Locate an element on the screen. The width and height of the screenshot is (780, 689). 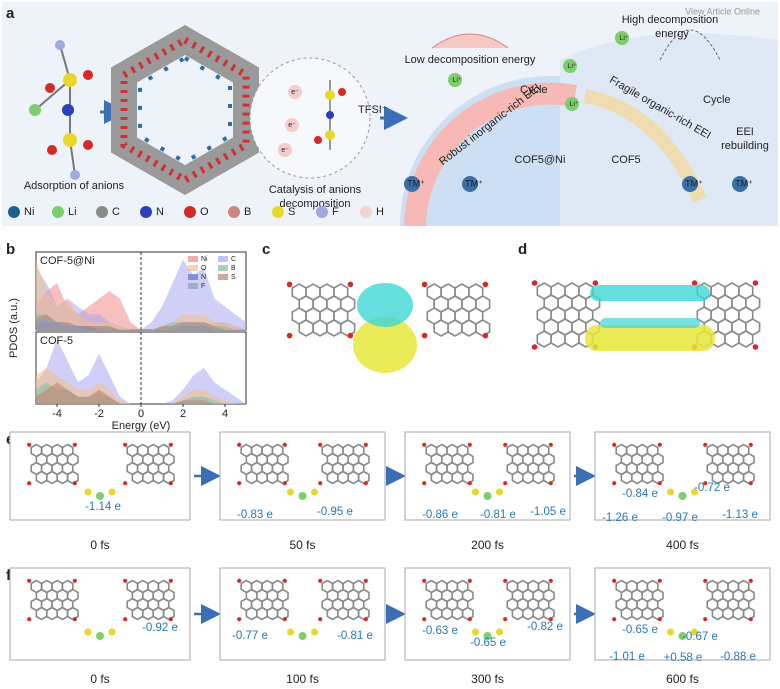
time-label: 300 fs is located at coordinates (487, 679).